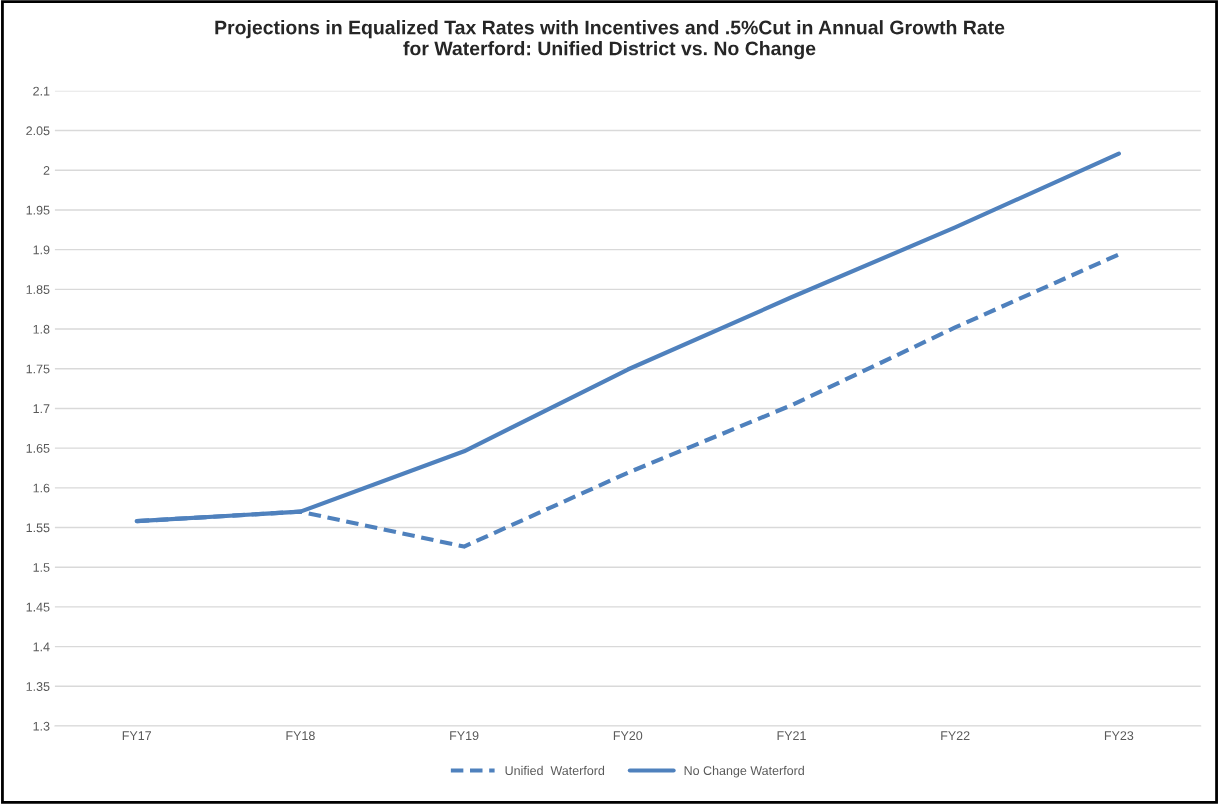 Image resolution: width=1219 pixels, height=804 pixels. I want to click on y-tick-label: 1.3, so click(41, 726).